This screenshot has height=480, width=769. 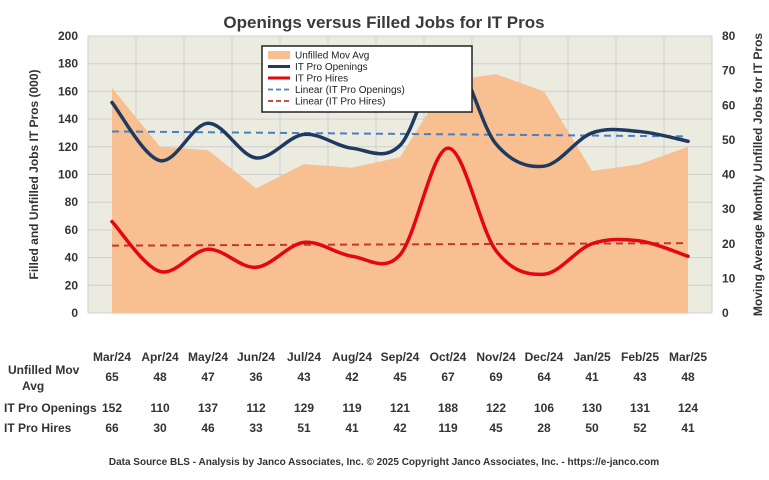 What do you see at coordinates (304, 408) in the screenshot?
I see `table-cell: 129` at bounding box center [304, 408].